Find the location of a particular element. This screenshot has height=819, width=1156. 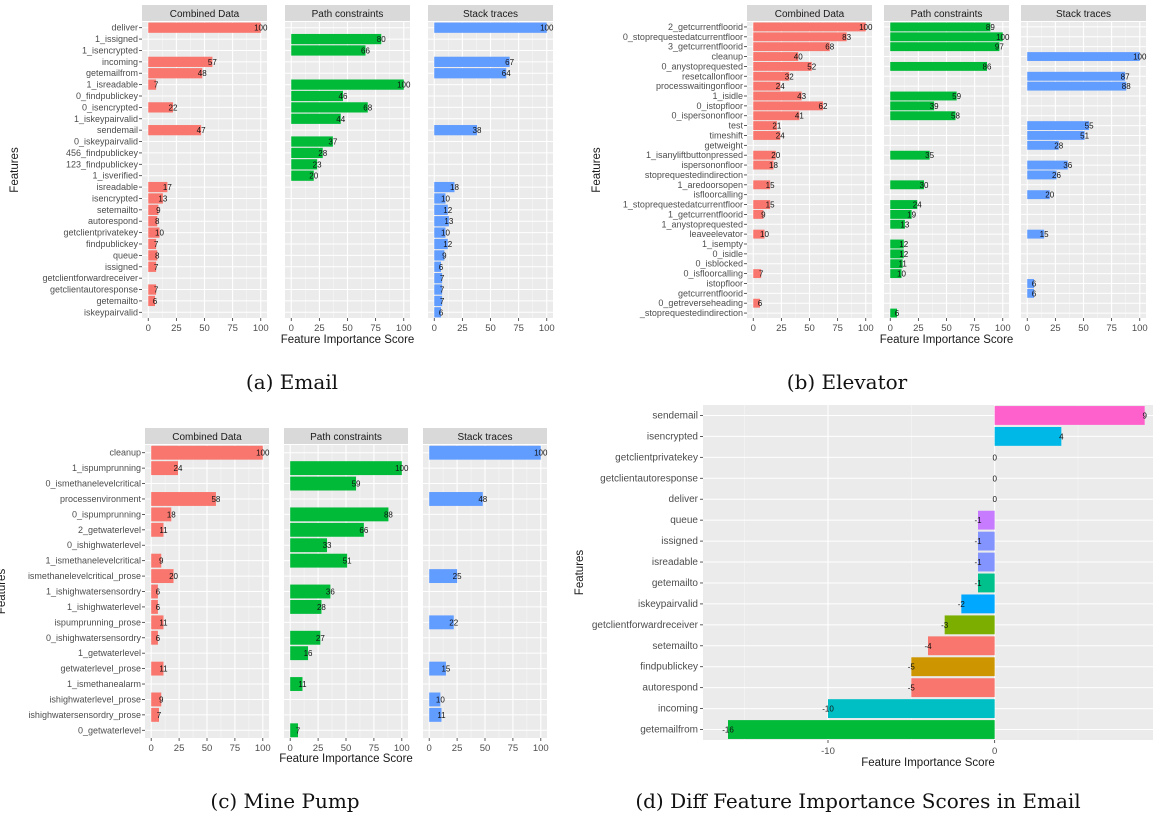

feature-label: getemailto is located at coordinates (117, 301).